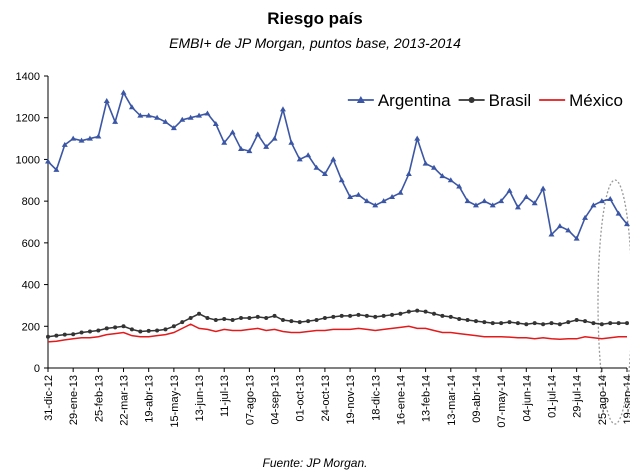 Image resolution: width=630 pixels, height=475 pixels. I want to click on x-tick-label: 16-ene-14, so click(401, 400).